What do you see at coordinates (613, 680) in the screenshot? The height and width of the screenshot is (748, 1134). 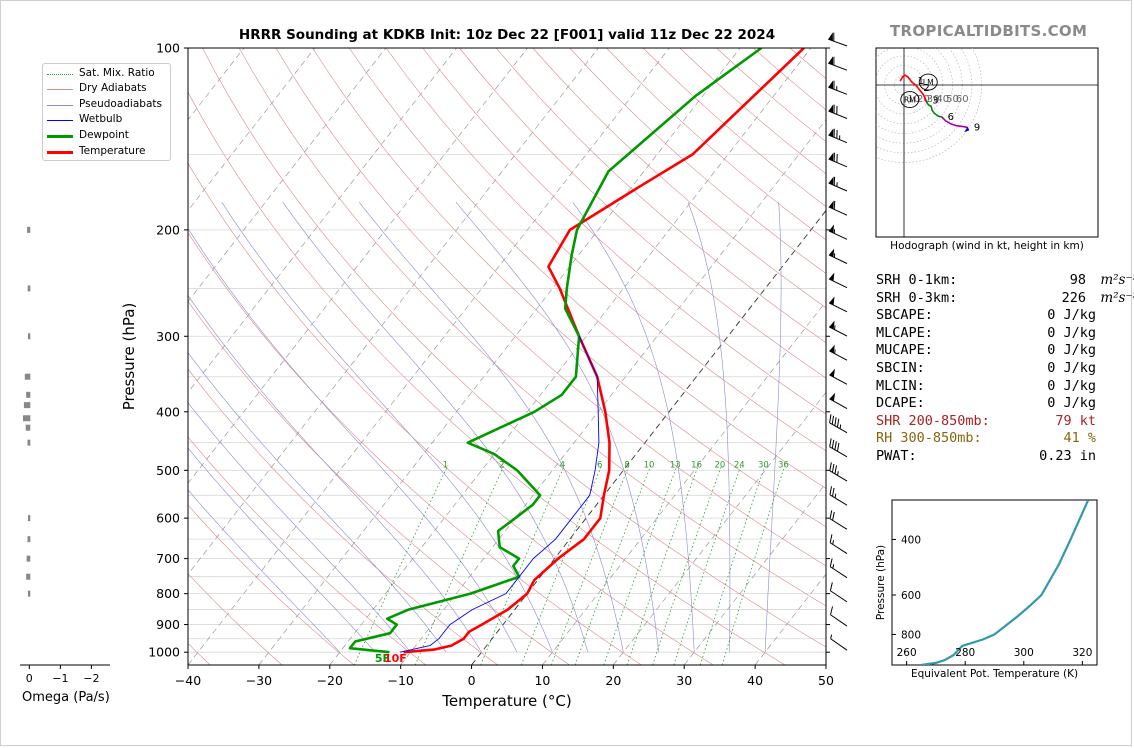 I see `x-tick-label: 20` at bounding box center [613, 680].